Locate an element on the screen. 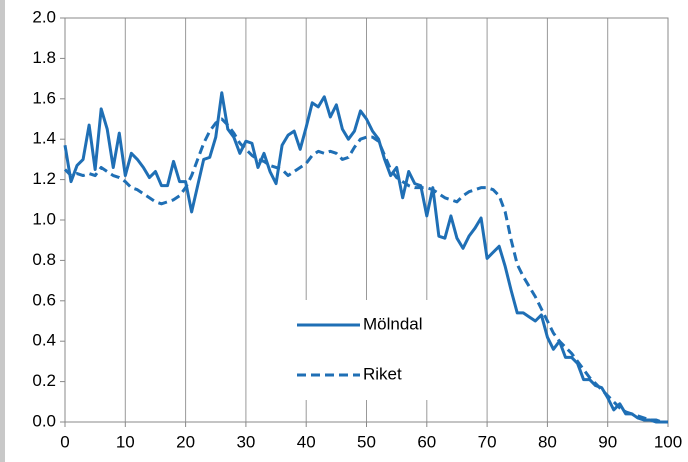  legend-box is located at coordinates (367, 350).